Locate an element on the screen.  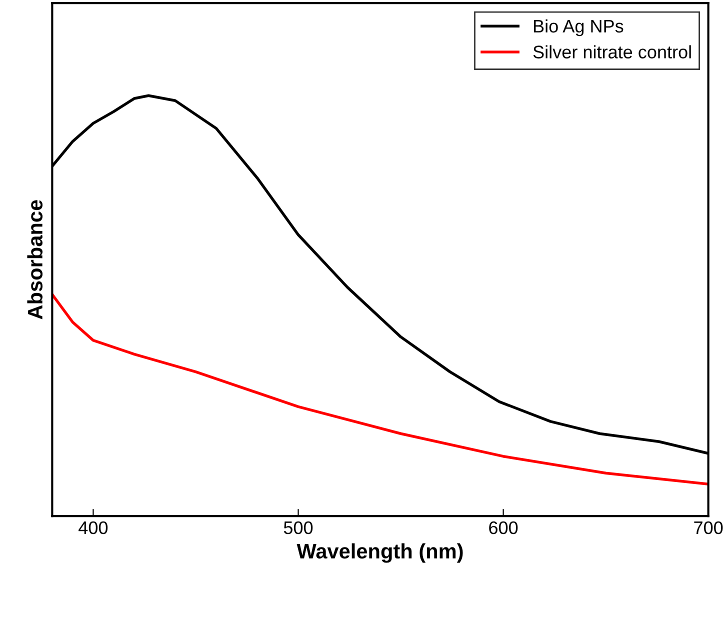
legend-label: Silver nitrate control is located at coordinates (612, 51).